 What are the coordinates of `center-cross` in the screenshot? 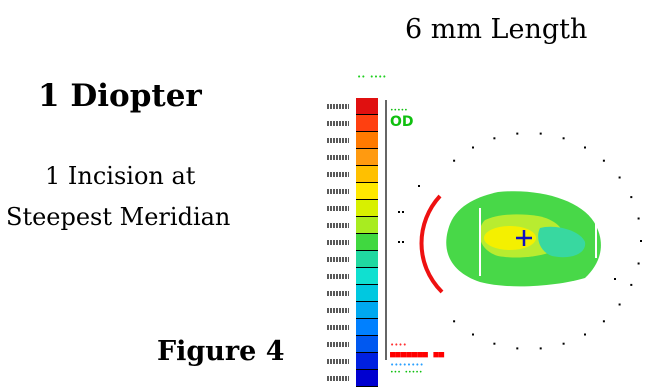 It's located at (524, 238).